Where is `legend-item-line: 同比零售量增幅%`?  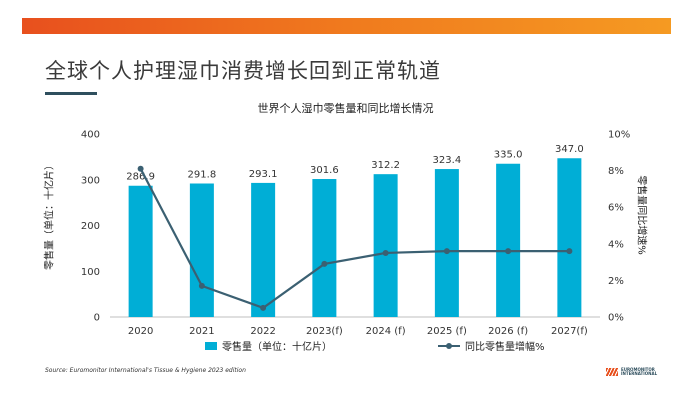 legend-item-line: 同比零售量增幅% is located at coordinates (491, 345).